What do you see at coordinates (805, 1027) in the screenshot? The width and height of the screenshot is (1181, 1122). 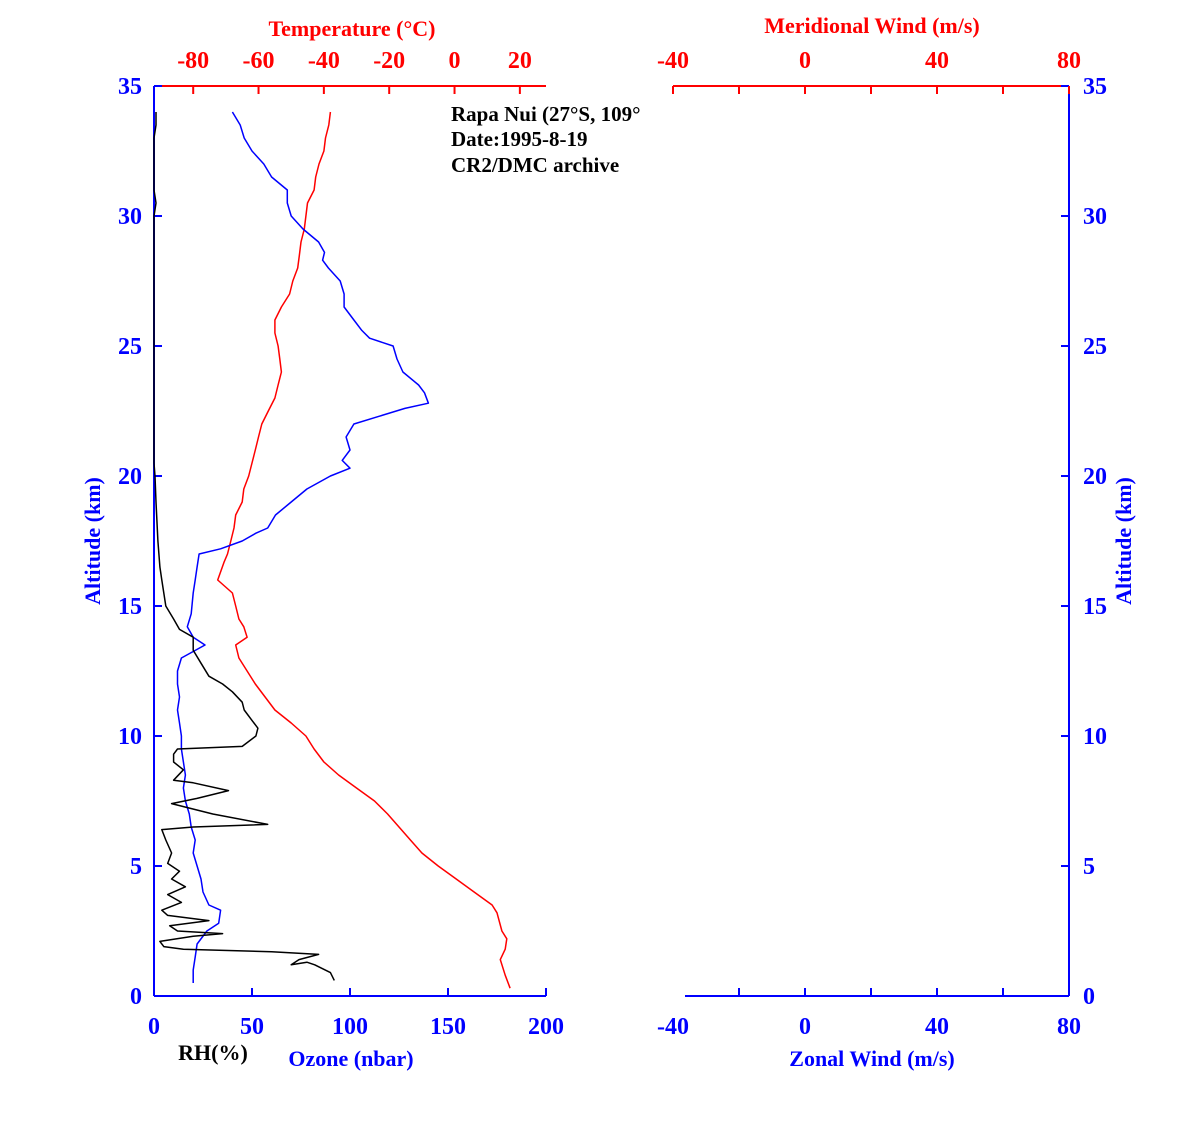 I see `zonal-wind-tick-label: 0` at bounding box center [805, 1027].